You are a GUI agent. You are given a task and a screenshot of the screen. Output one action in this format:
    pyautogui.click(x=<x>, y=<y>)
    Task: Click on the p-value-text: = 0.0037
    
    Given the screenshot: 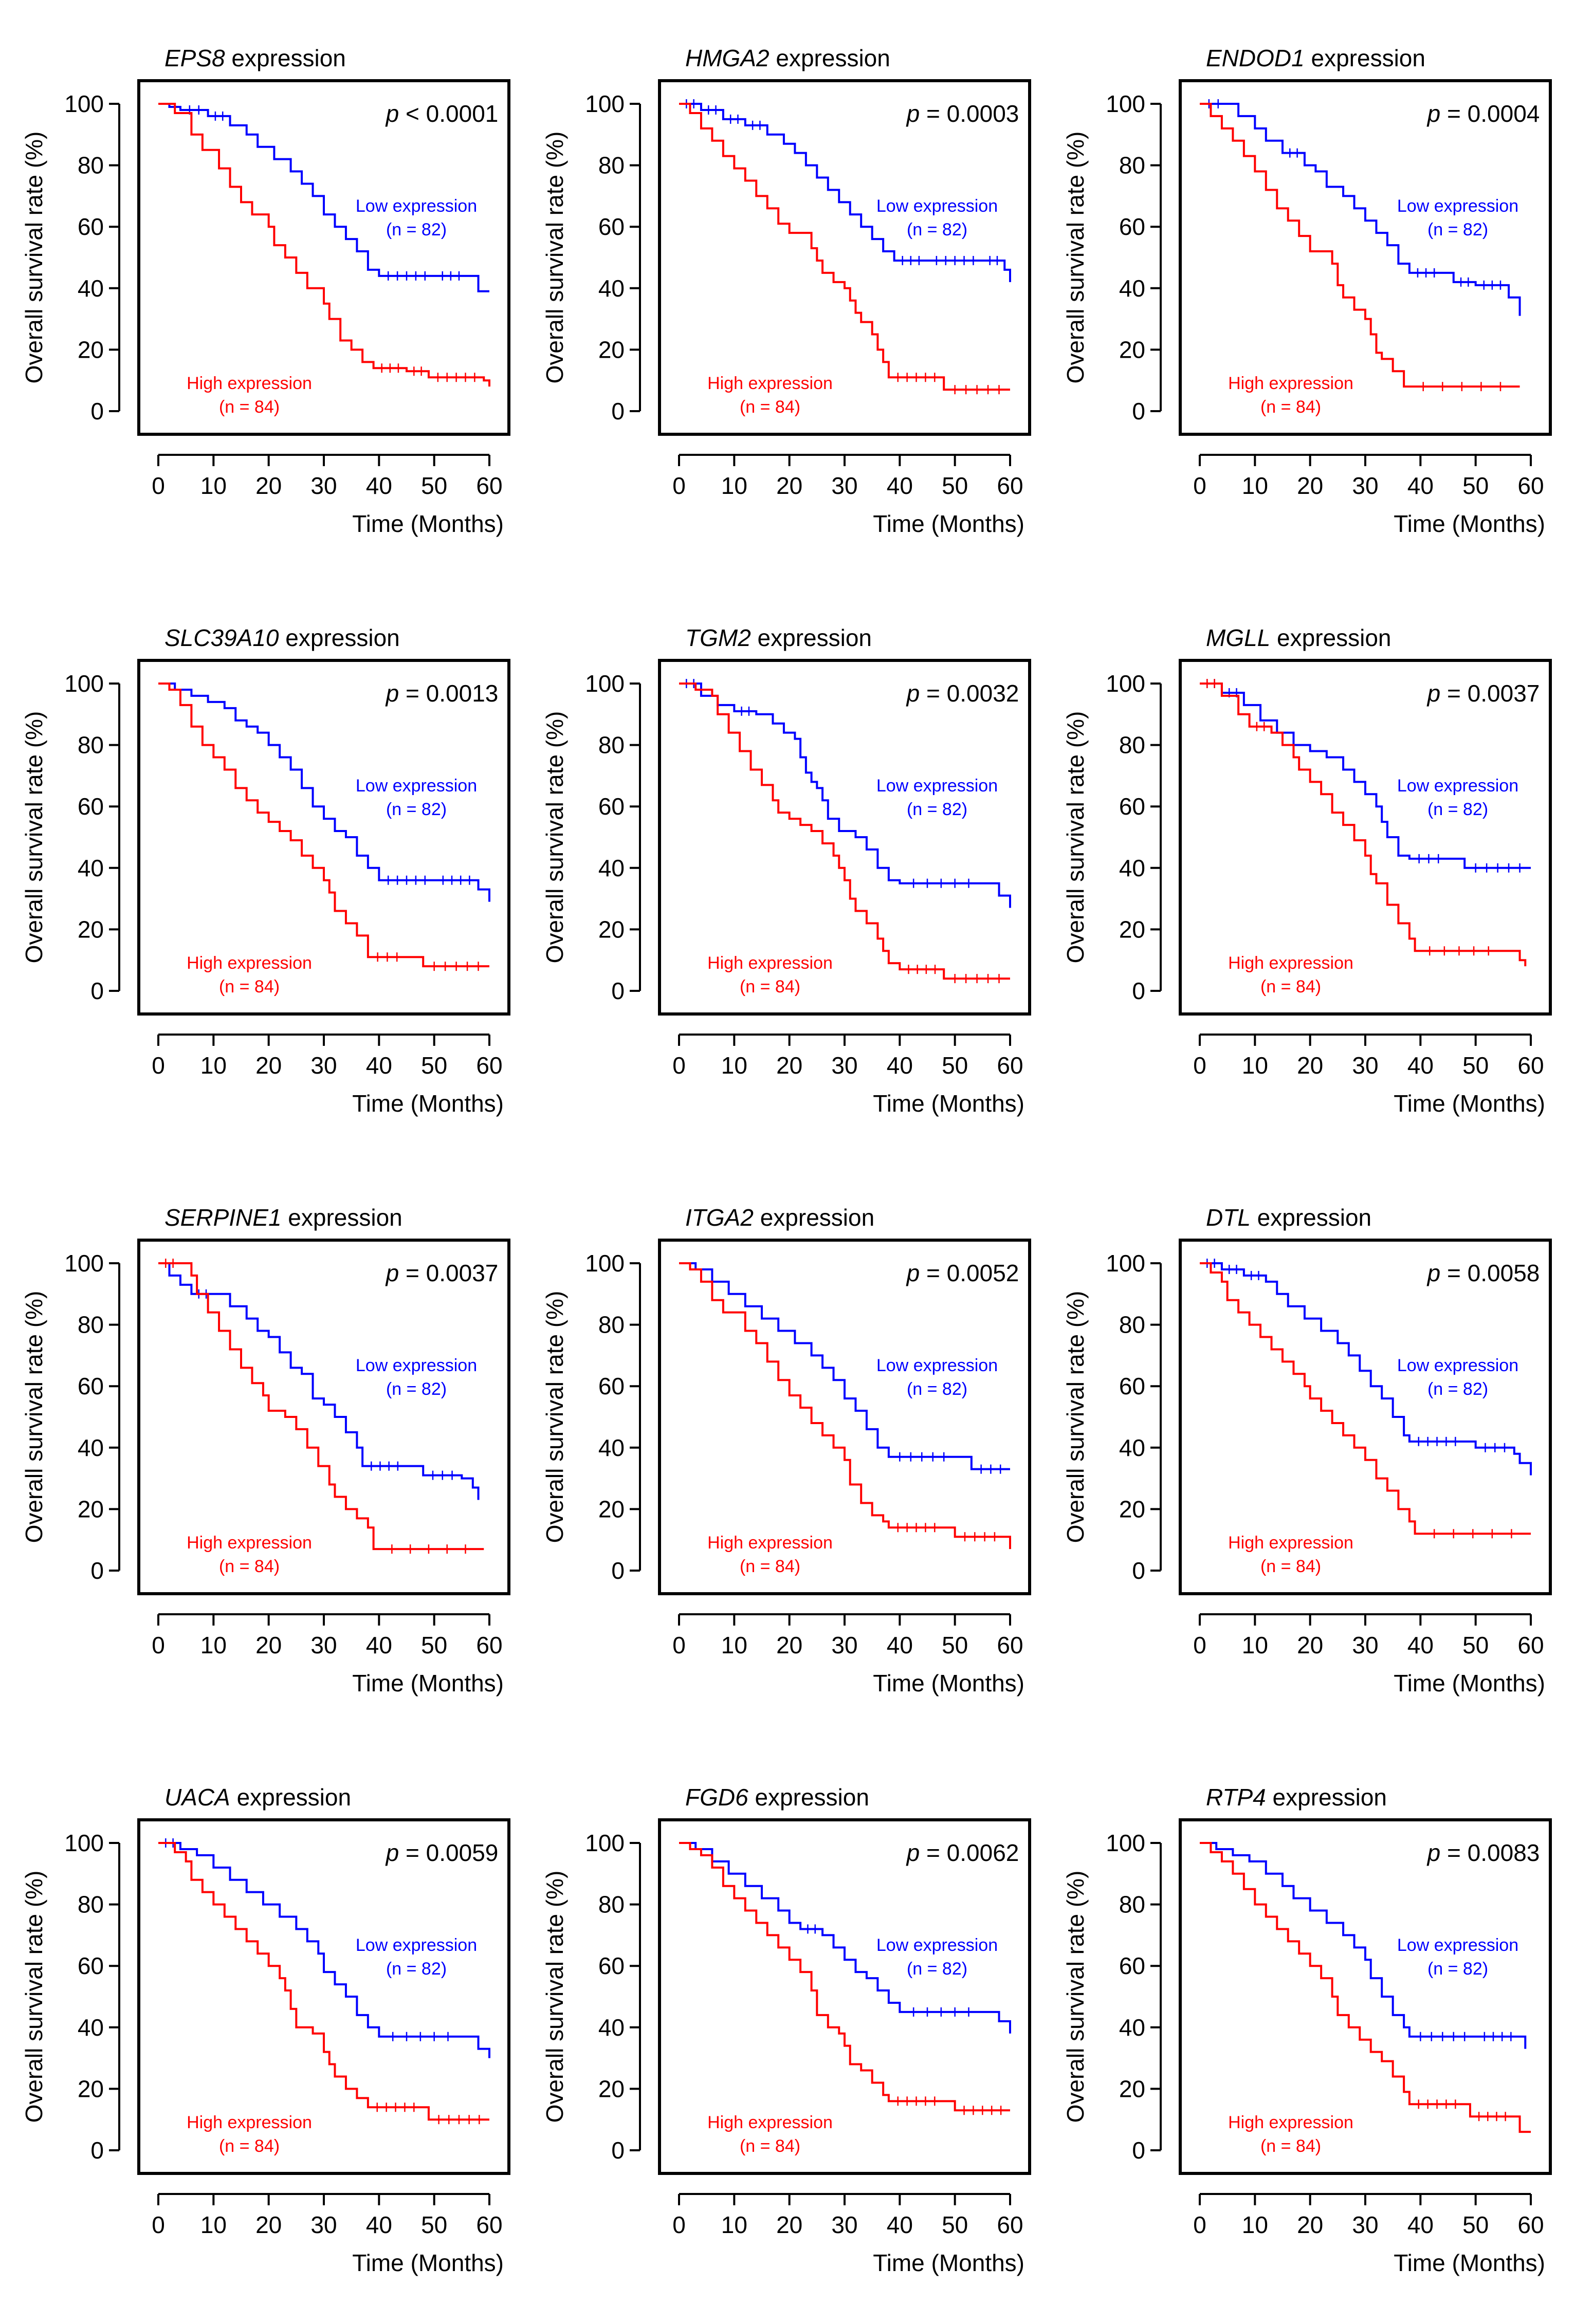 What is the action you would take?
    pyautogui.click(x=448, y=1273)
    